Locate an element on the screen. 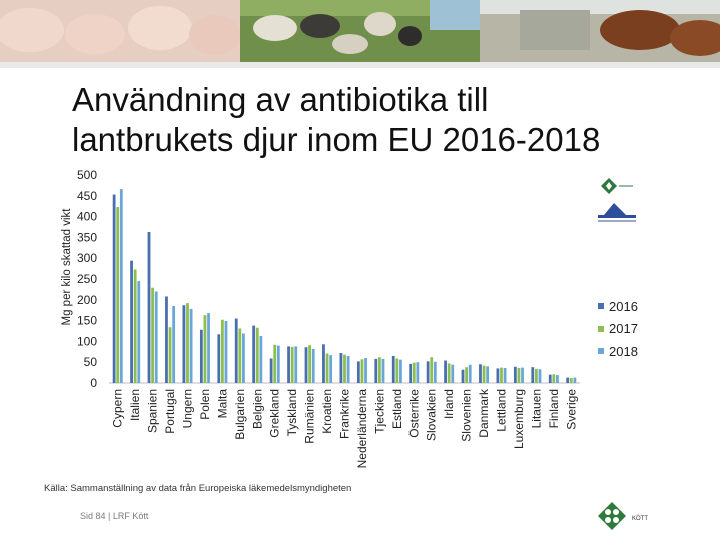 This screenshot has width=720, height=540. x-tick-label: Estland is located at coordinates (397, 409).